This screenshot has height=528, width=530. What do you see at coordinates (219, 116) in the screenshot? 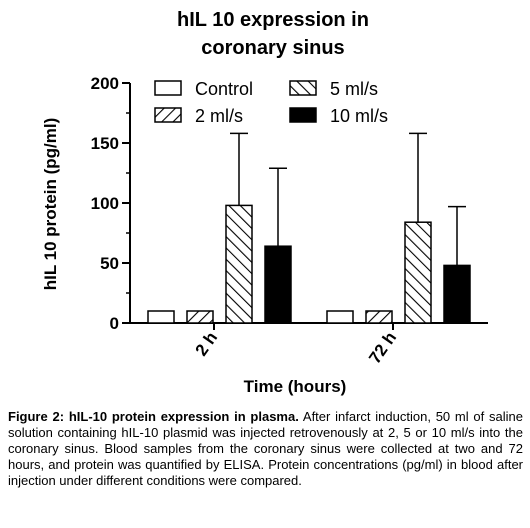
I see `legend-label: 2 ml/s` at bounding box center [219, 116].